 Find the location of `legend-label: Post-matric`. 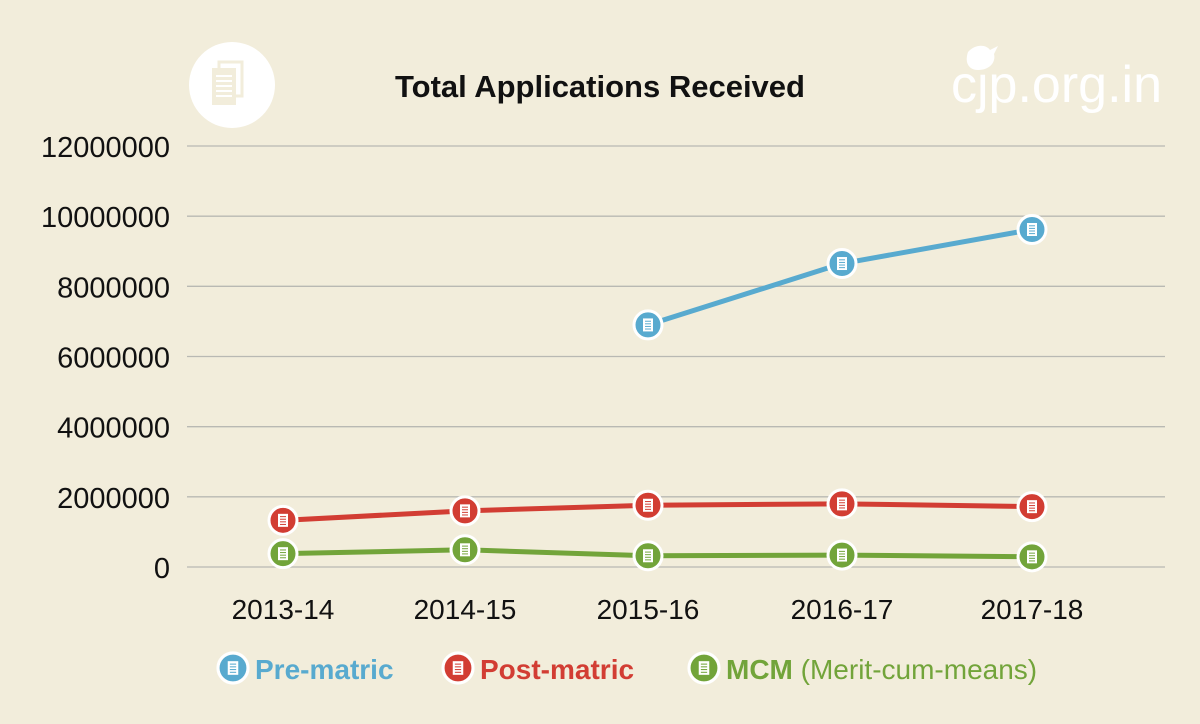

legend-label: Post-matric is located at coordinates (557, 669).